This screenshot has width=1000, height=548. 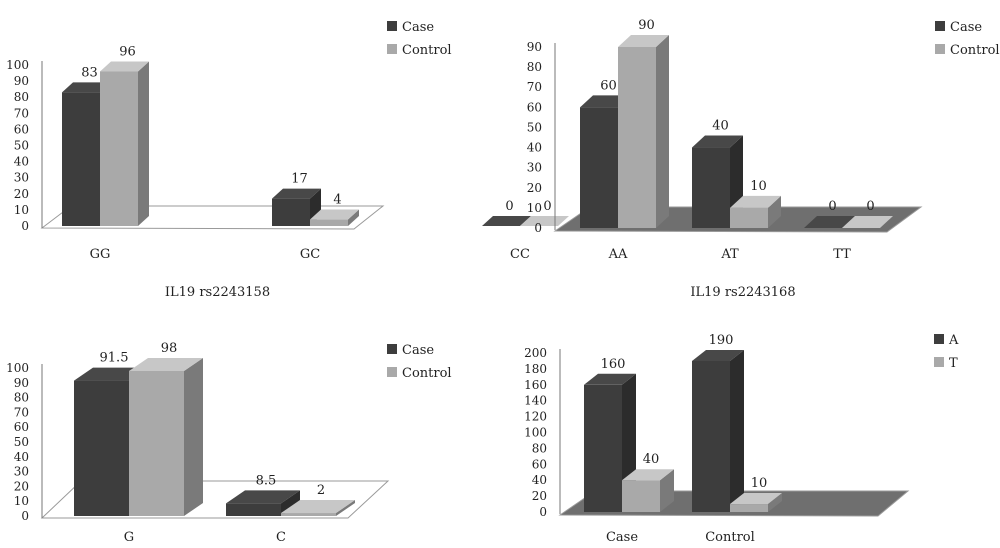 What do you see at coordinates (608, 85) in the screenshot?
I see `data-label: 60` at bounding box center [608, 85].